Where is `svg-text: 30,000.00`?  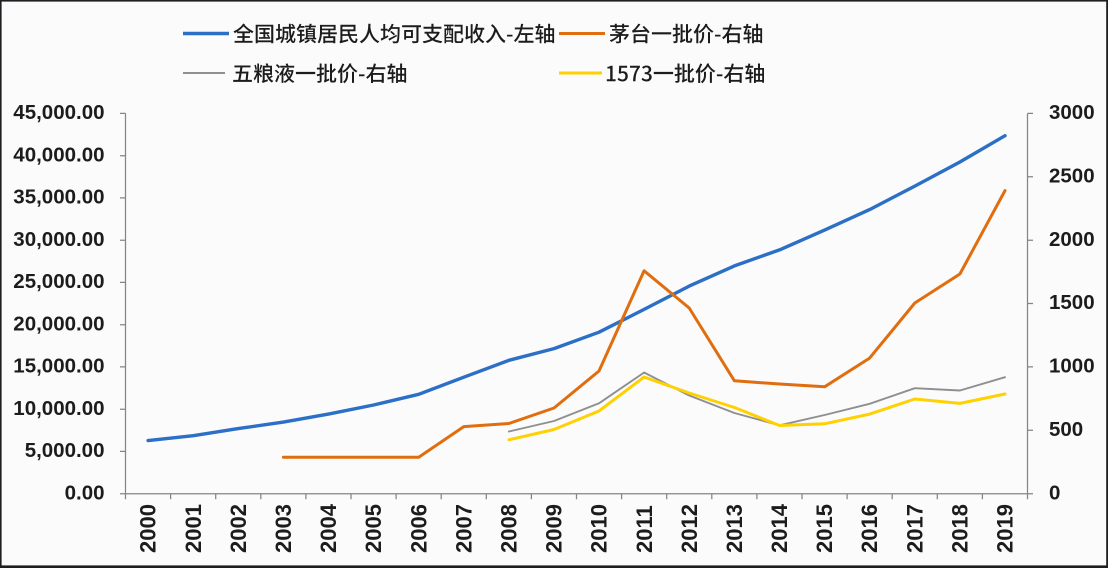
svg-text: 30,000.00 is located at coordinates (58, 239).